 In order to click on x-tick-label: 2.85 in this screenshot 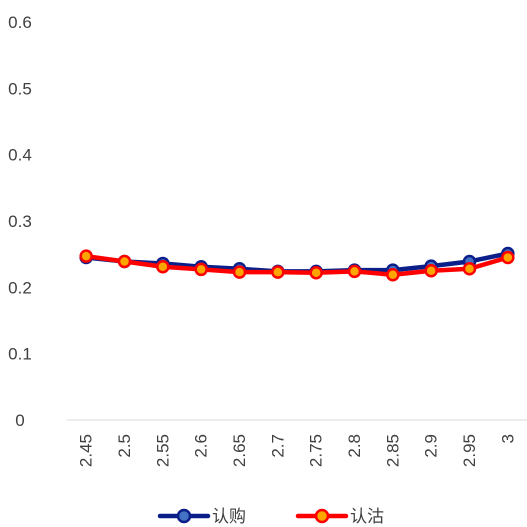, I will do `click(392, 450)`.